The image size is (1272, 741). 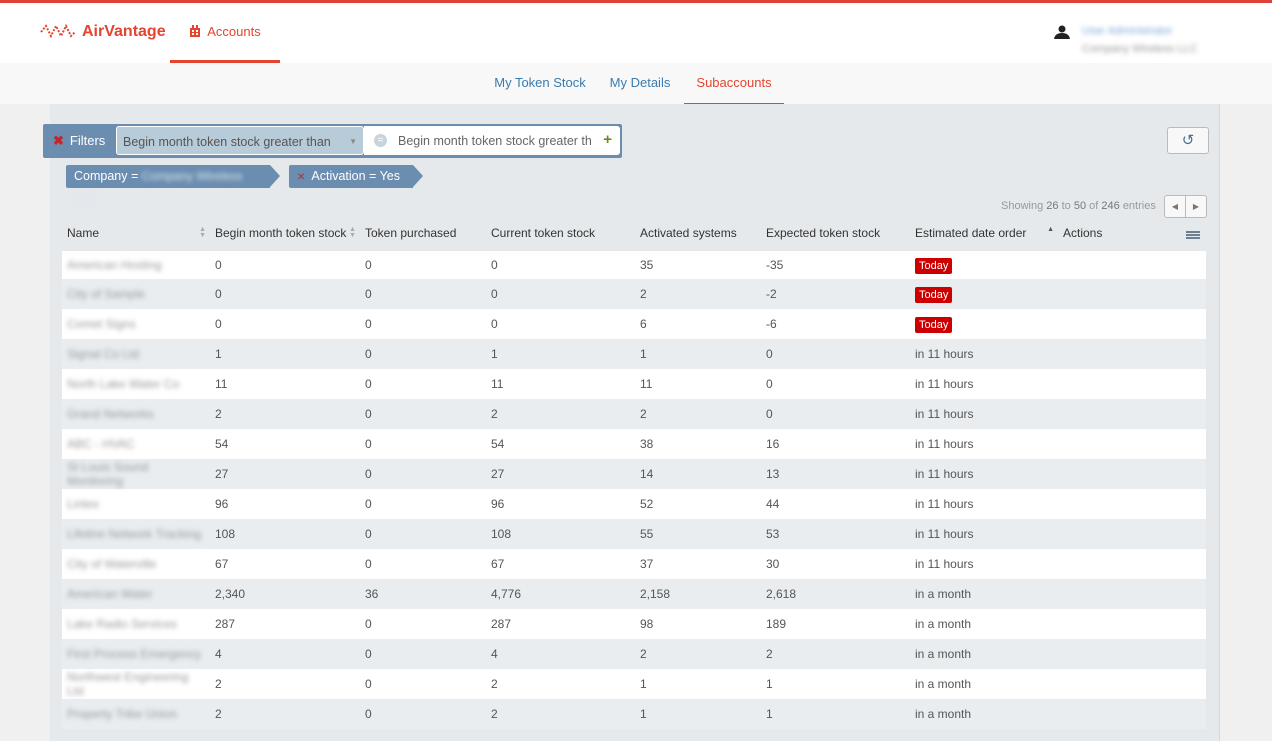 What do you see at coordinates (1196, 206) in the screenshot?
I see `next-page-button: ▶` at bounding box center [1196, 206].